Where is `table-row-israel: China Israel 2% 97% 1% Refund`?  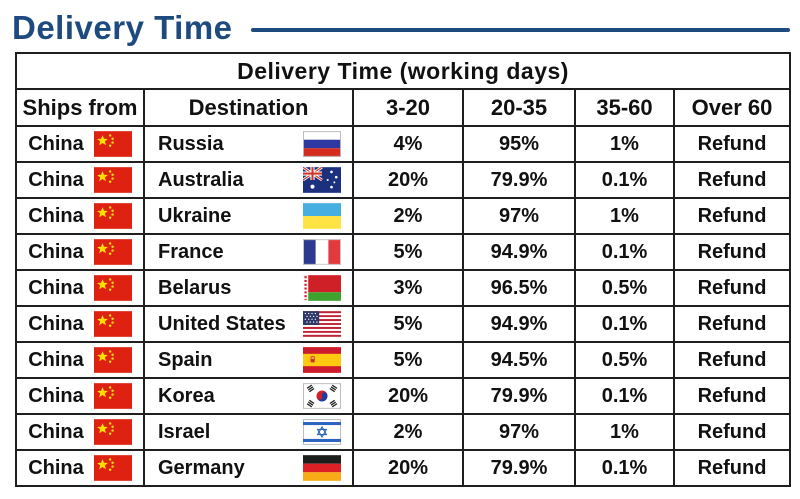
table-row-israel: China Israel 2% 97% 1% Refund is located at coordinates (403, 432).